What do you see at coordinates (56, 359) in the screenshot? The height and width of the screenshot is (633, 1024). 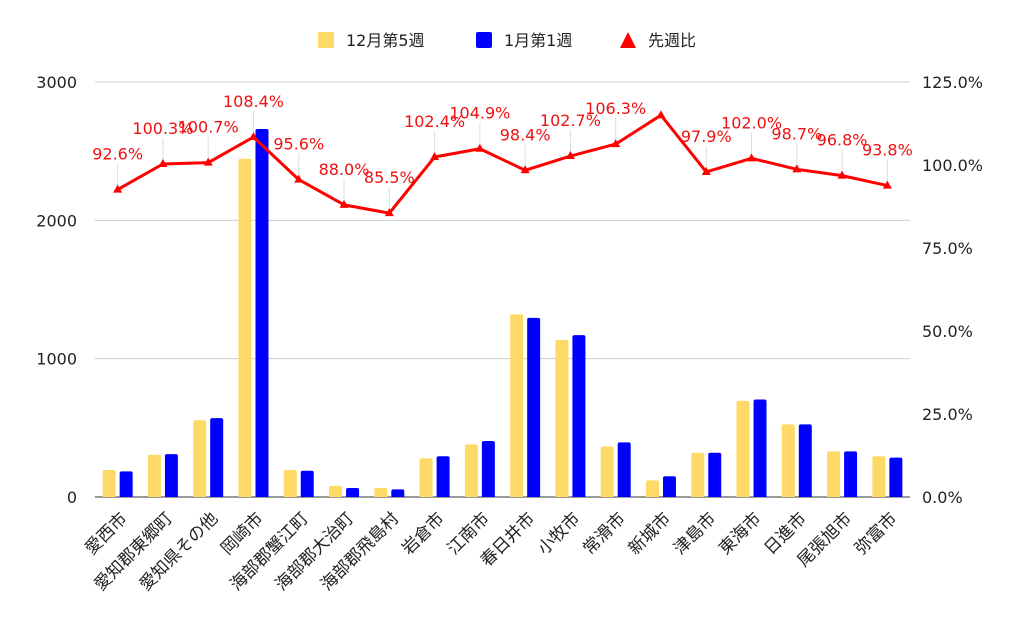 I see `left-axis-tick-label: 1000` at bounding box center [56, 359].